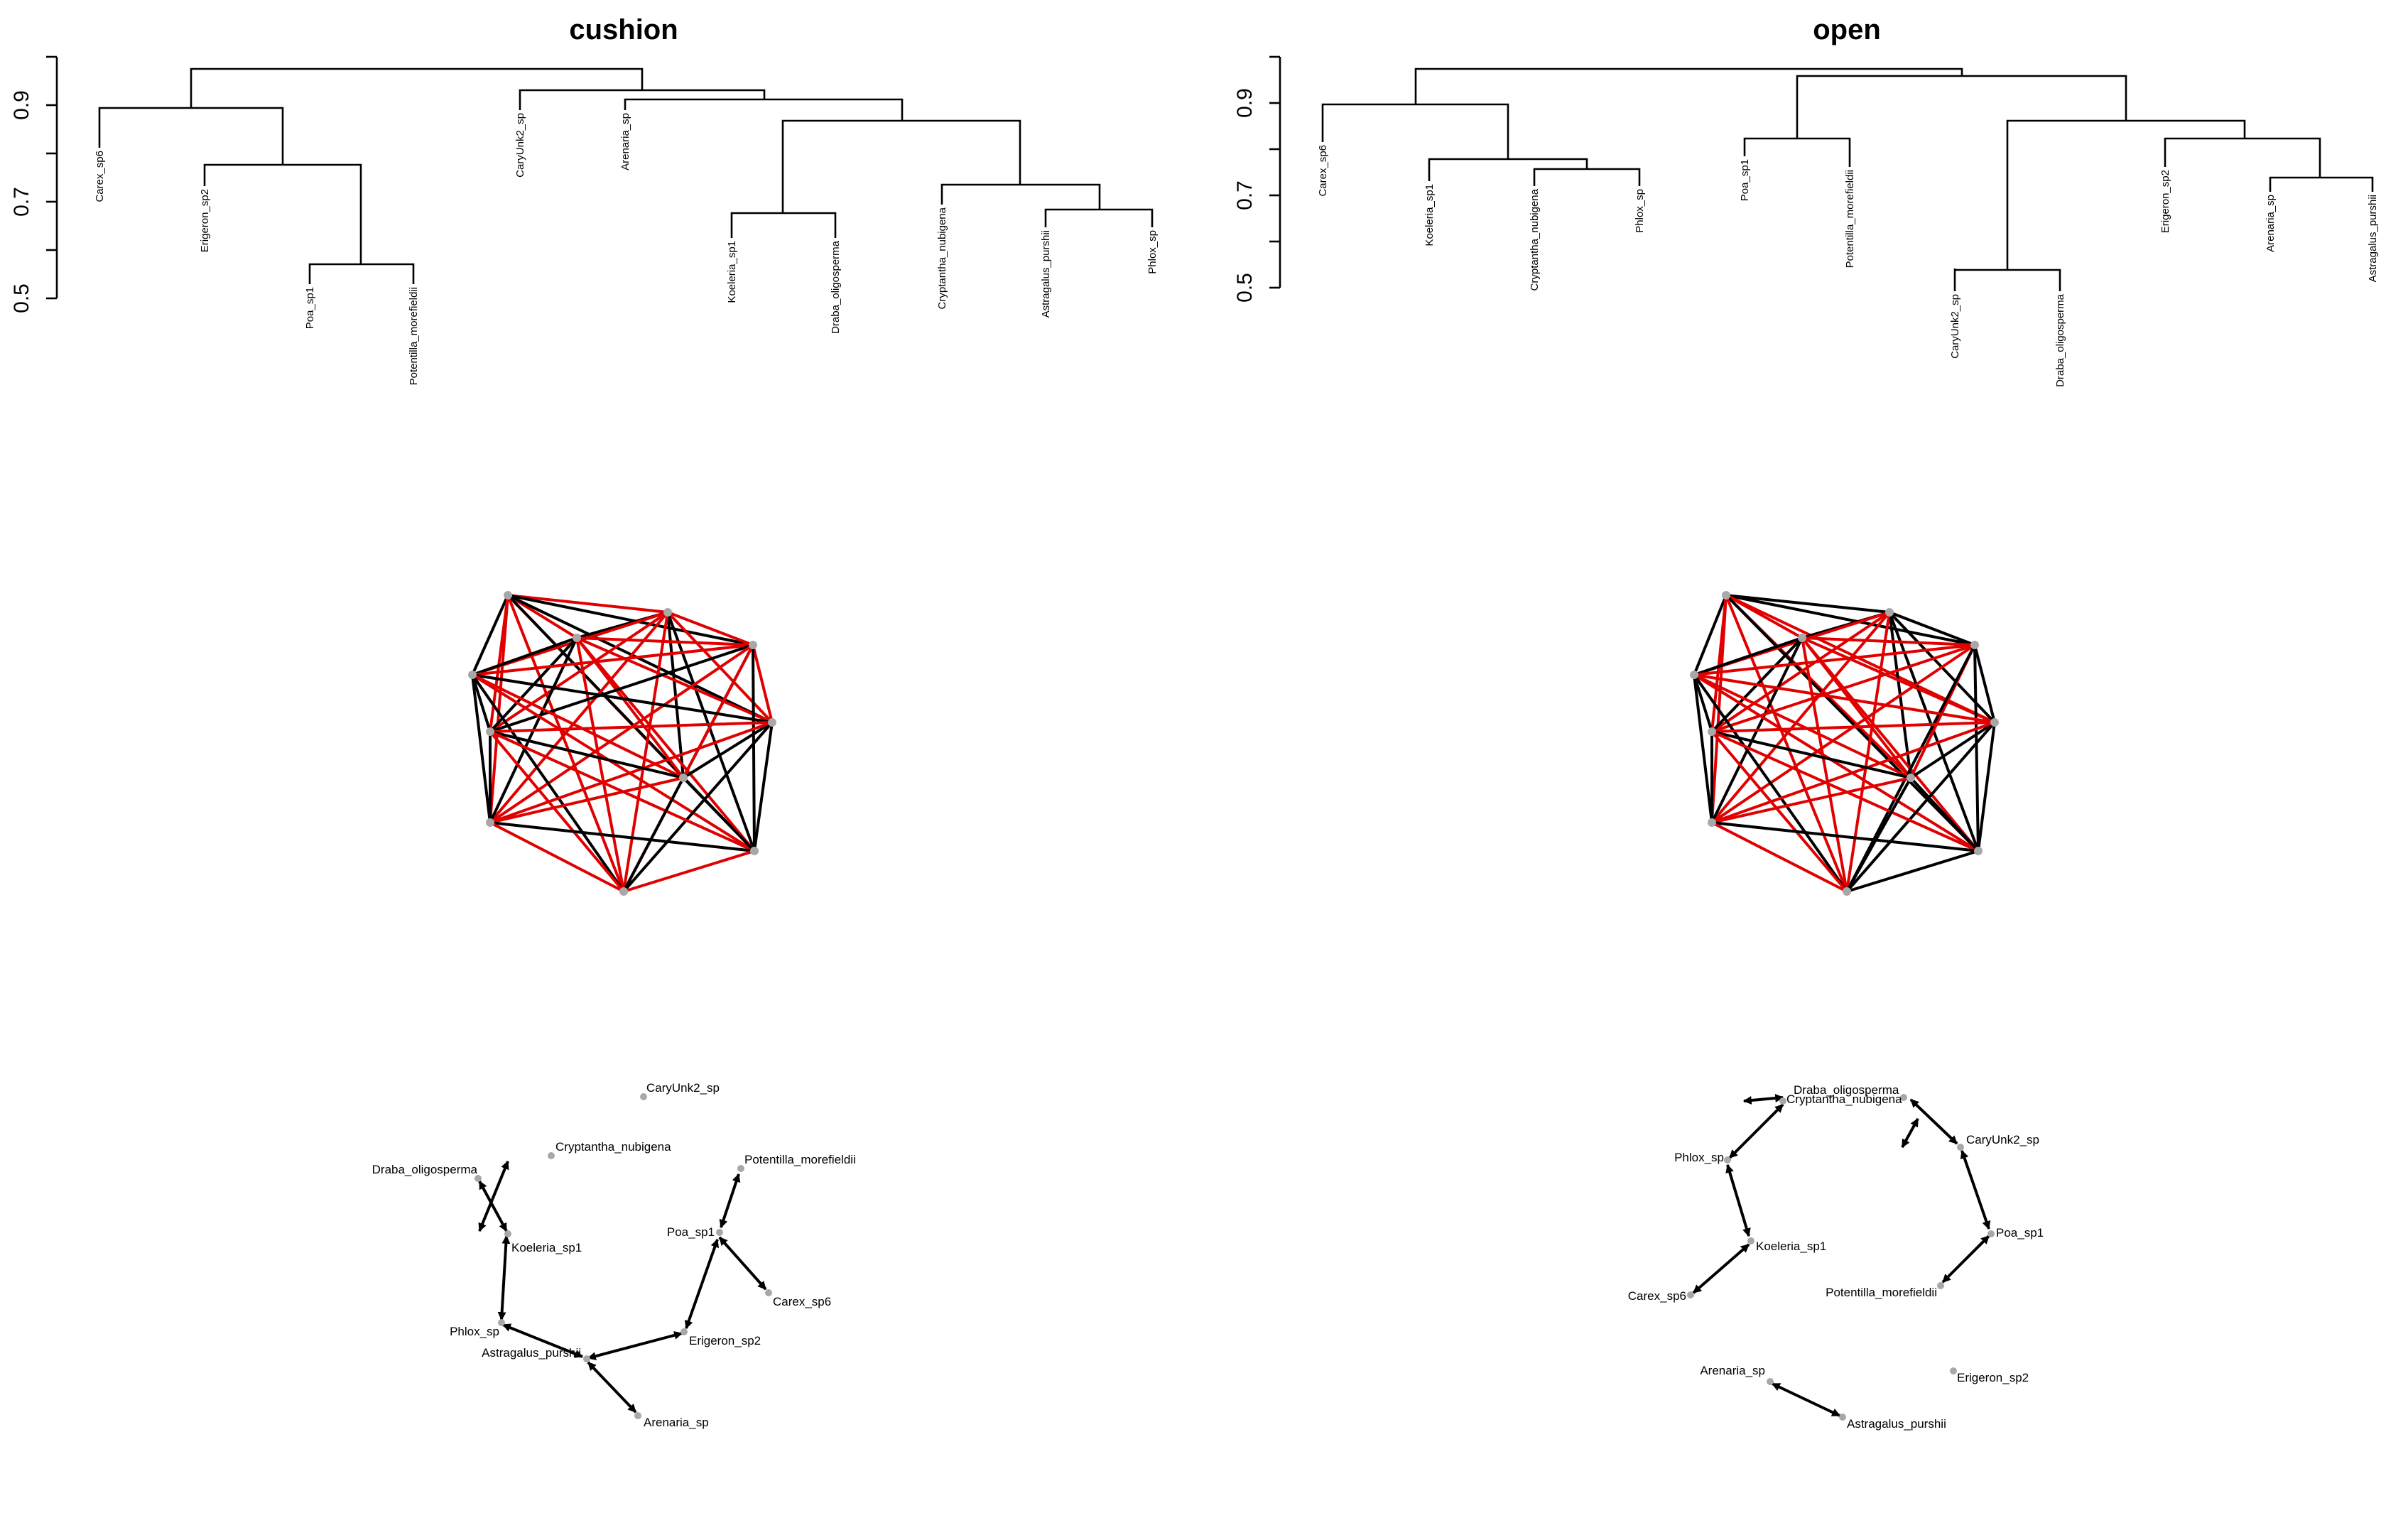  What do you see at coordinates (1323, 171) in the screenshot?
I see `leaf-label: Carex_sp6` at bounding box center [1323, 171].